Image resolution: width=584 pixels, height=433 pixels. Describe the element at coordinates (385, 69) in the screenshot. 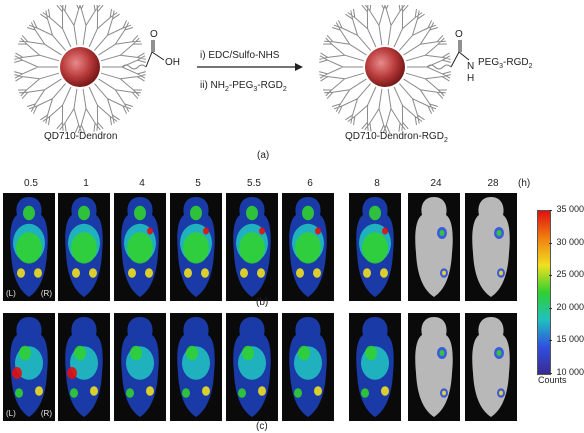

I see `dendron-right-figure` at that location.